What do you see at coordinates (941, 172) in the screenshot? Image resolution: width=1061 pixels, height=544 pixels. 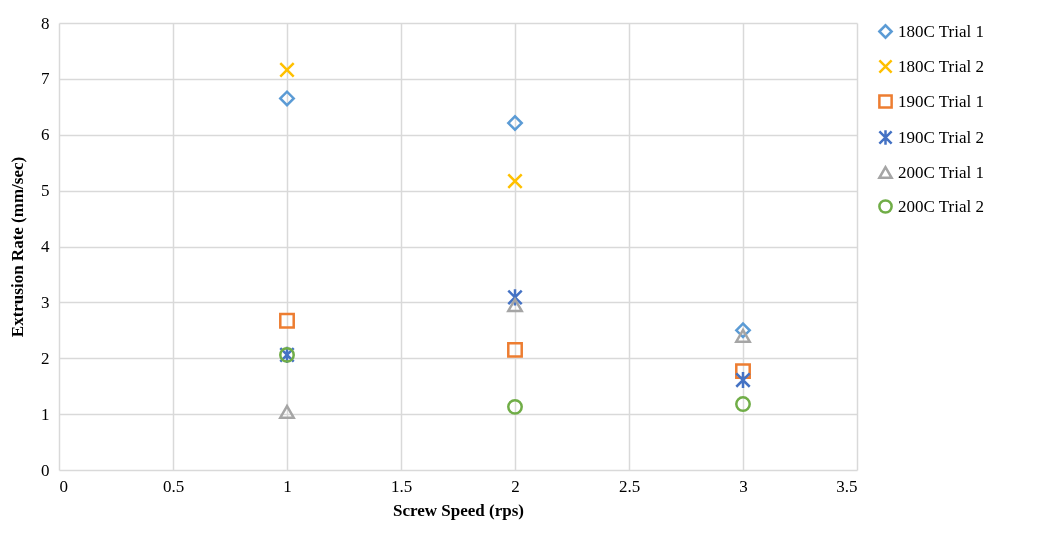 I see `legend-label: 200C Trial 1` at bounding box center [941, 172].